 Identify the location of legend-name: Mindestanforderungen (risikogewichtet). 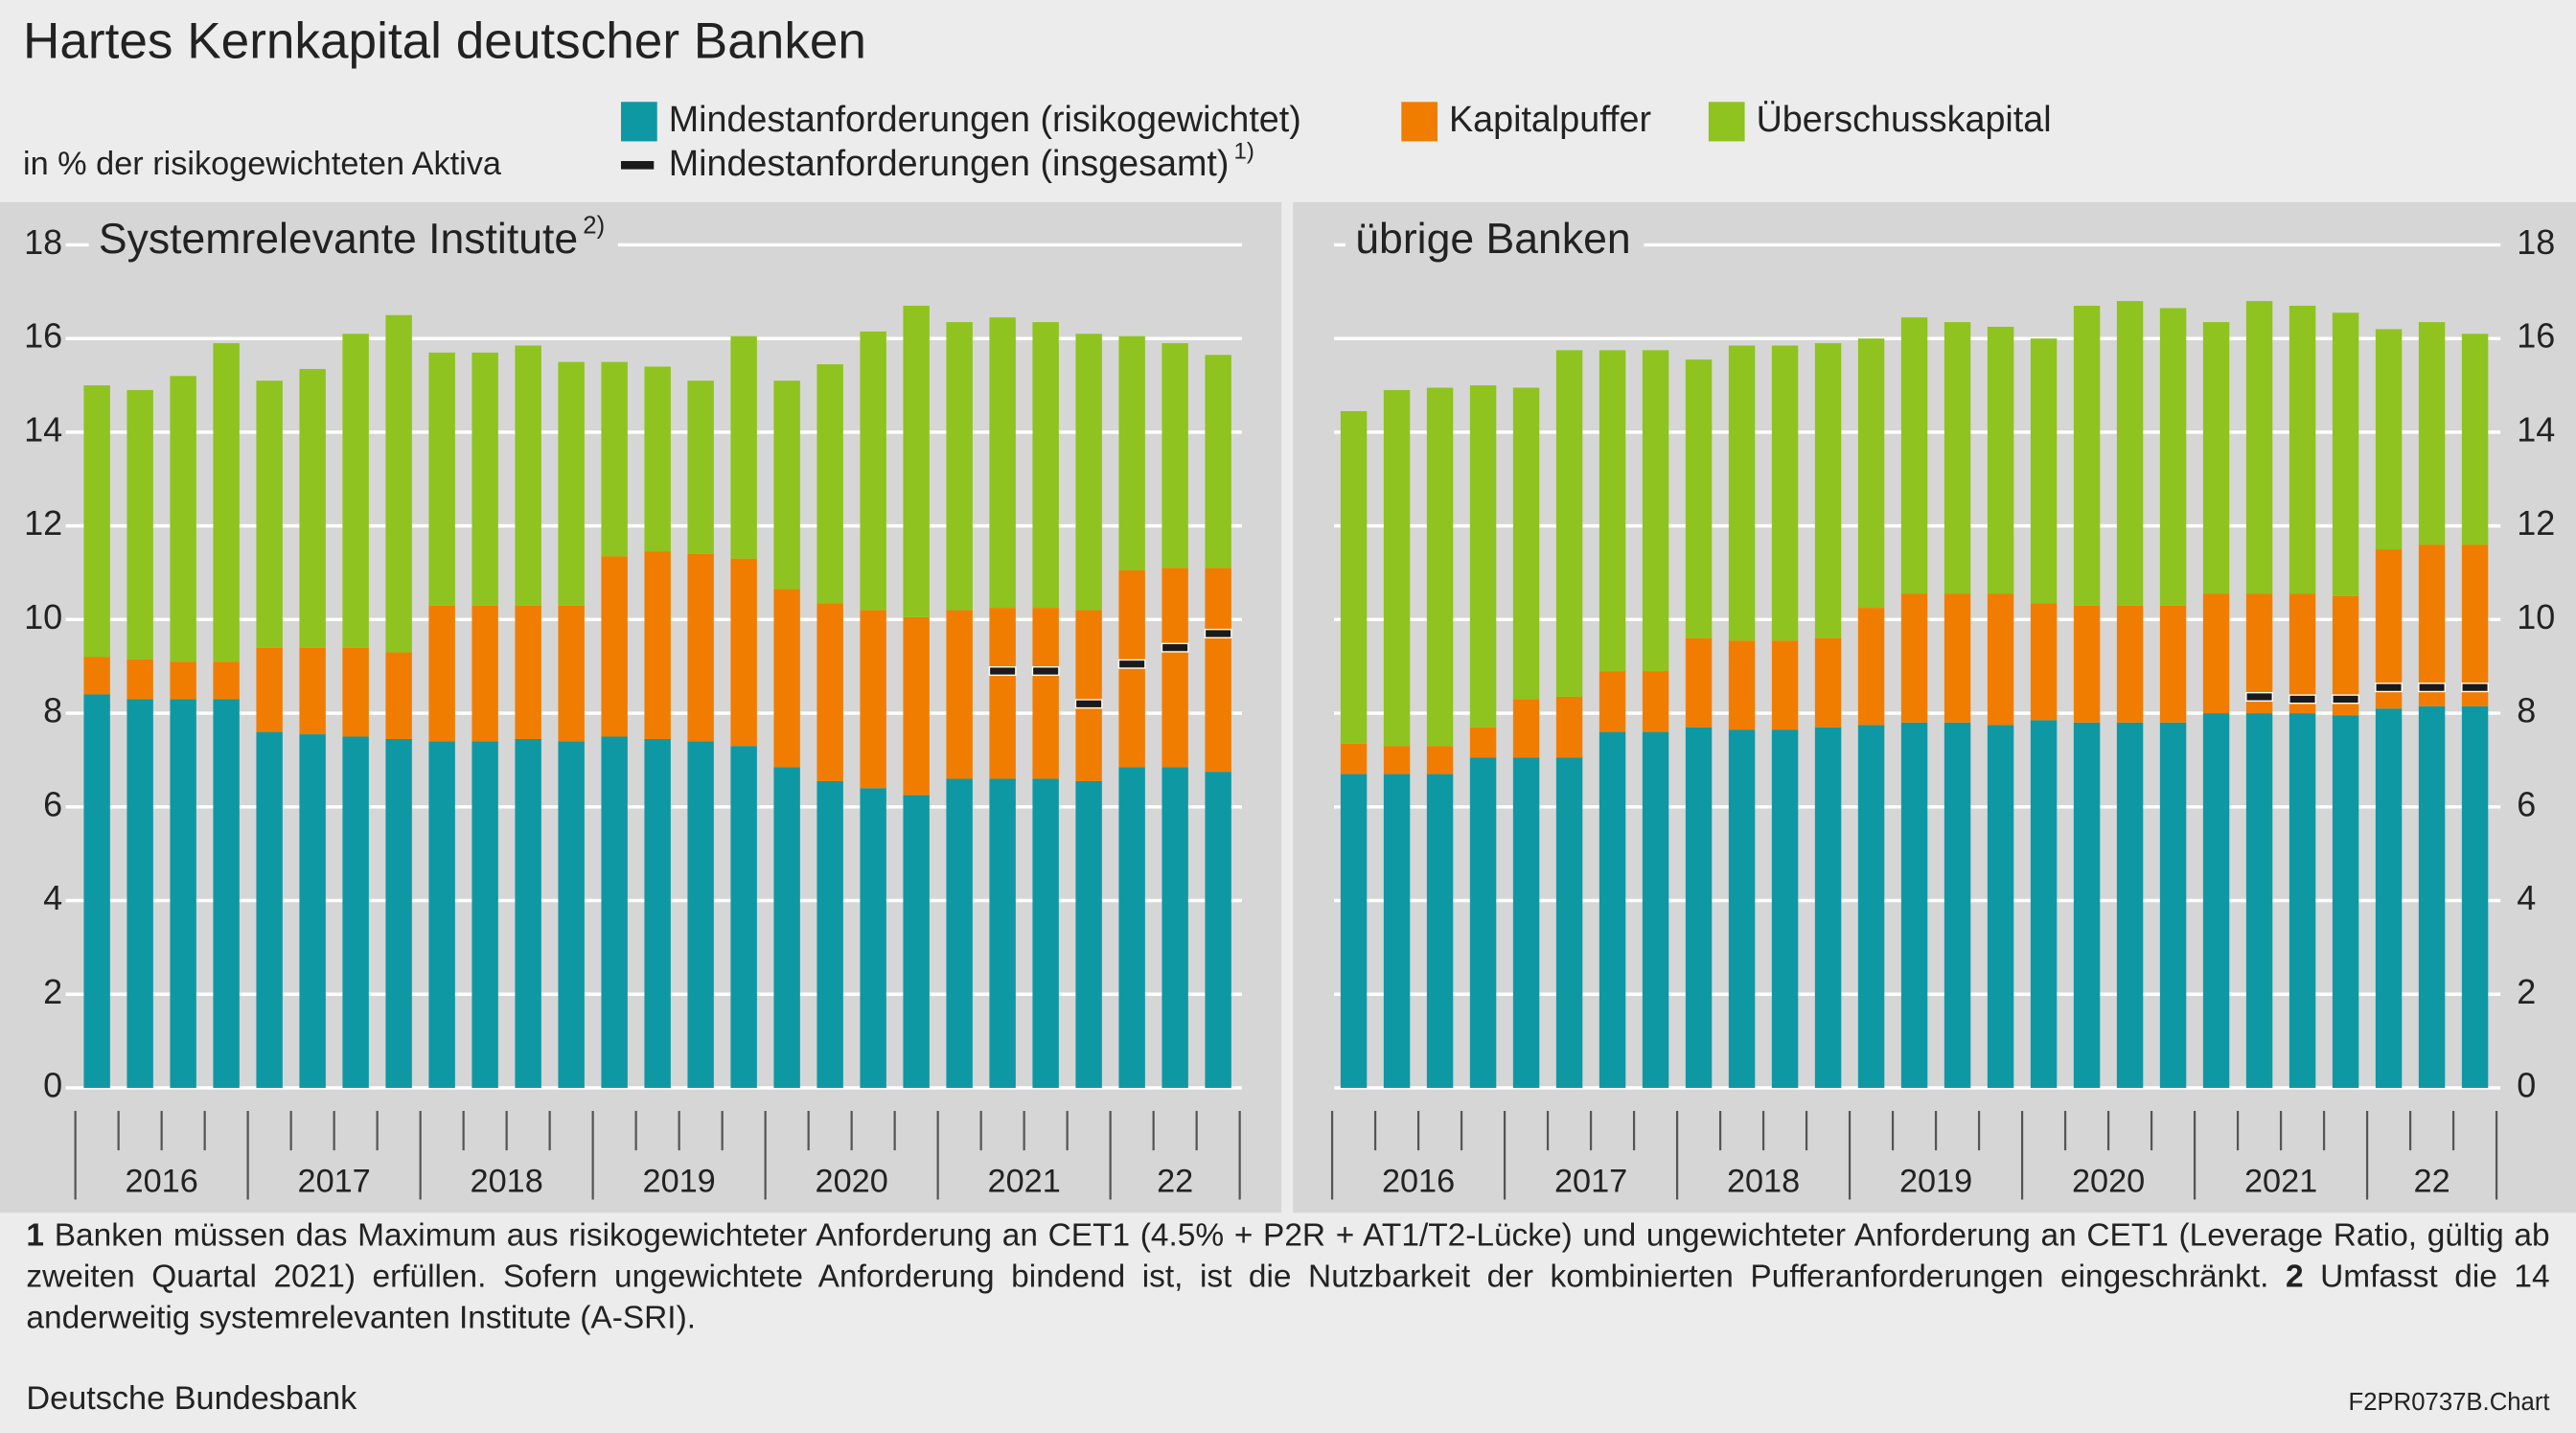
(985, 119).